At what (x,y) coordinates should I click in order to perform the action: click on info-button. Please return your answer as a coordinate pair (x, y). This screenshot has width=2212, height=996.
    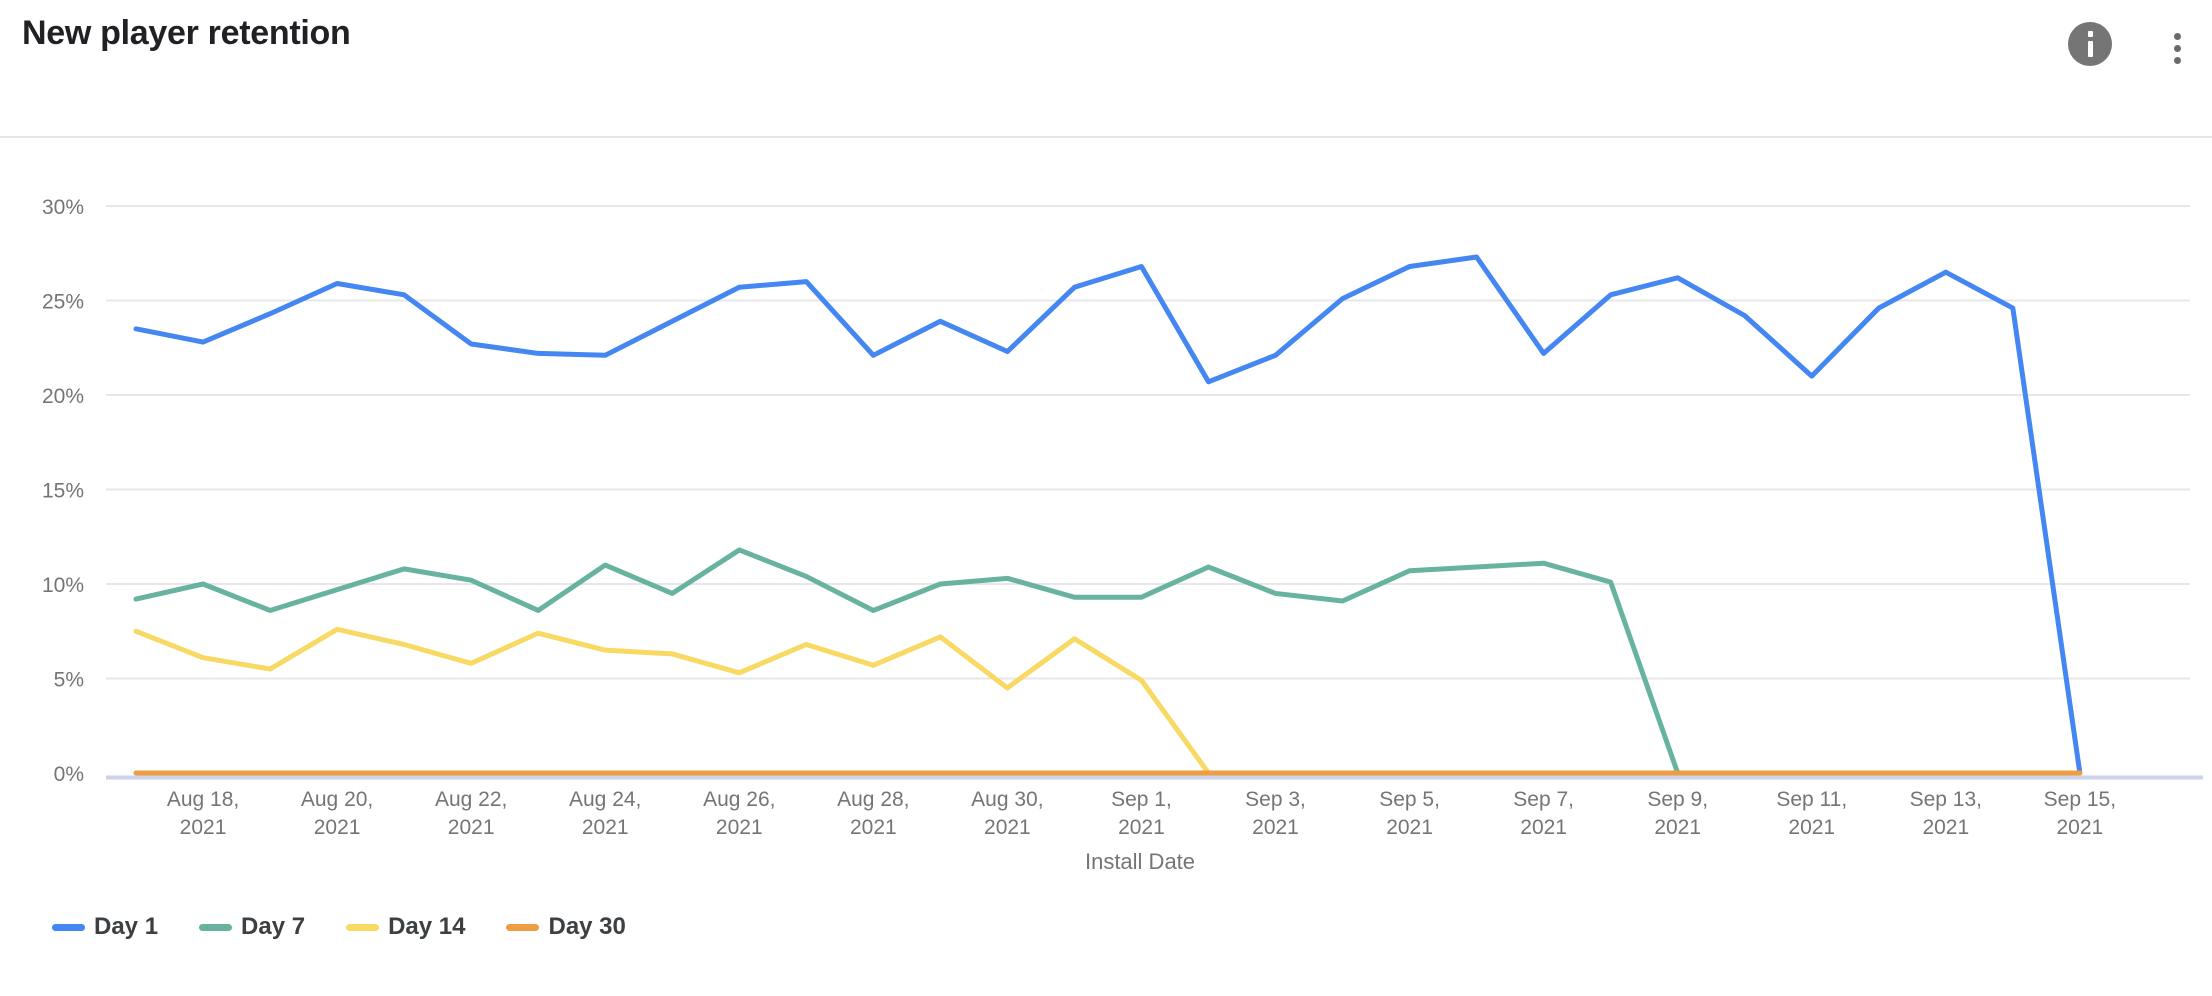
    Looking at the image, I should click on (2090, 44).